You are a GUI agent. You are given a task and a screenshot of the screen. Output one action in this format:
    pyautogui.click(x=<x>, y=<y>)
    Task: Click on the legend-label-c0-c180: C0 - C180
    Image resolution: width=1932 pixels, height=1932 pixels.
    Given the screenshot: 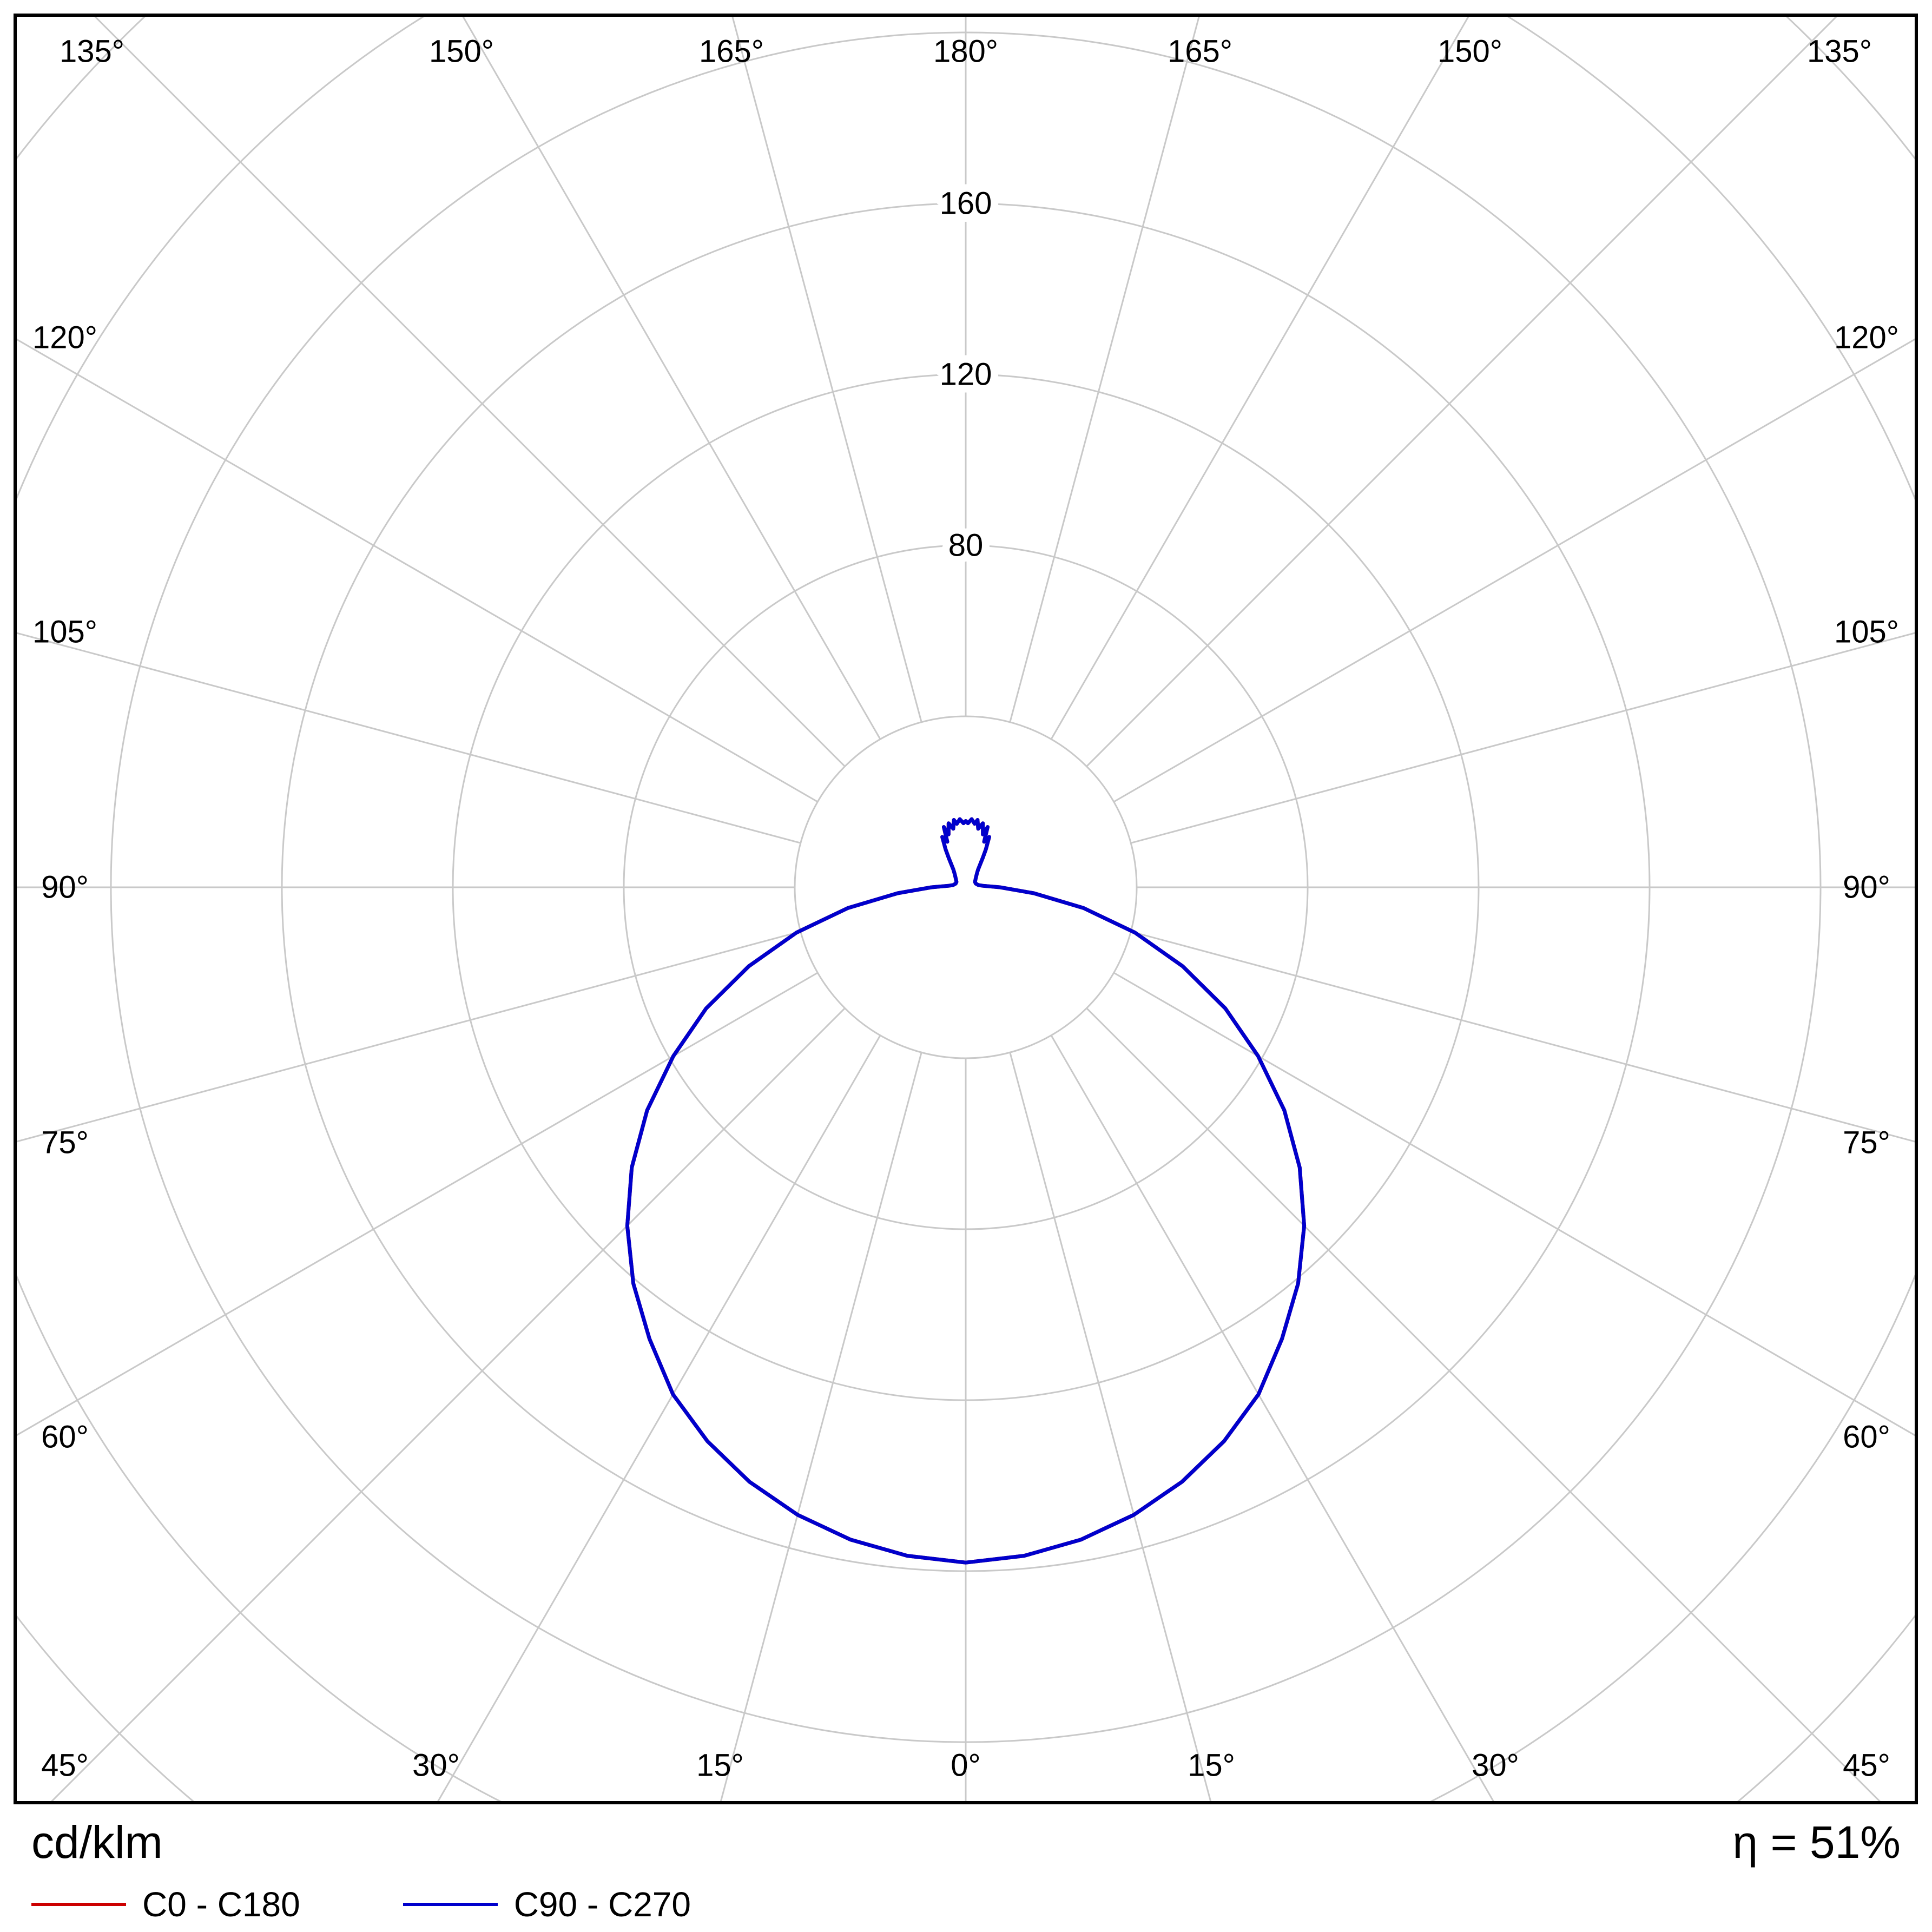 What is the action you would take?
    pyautogui.click(x=221, y=1905)
    